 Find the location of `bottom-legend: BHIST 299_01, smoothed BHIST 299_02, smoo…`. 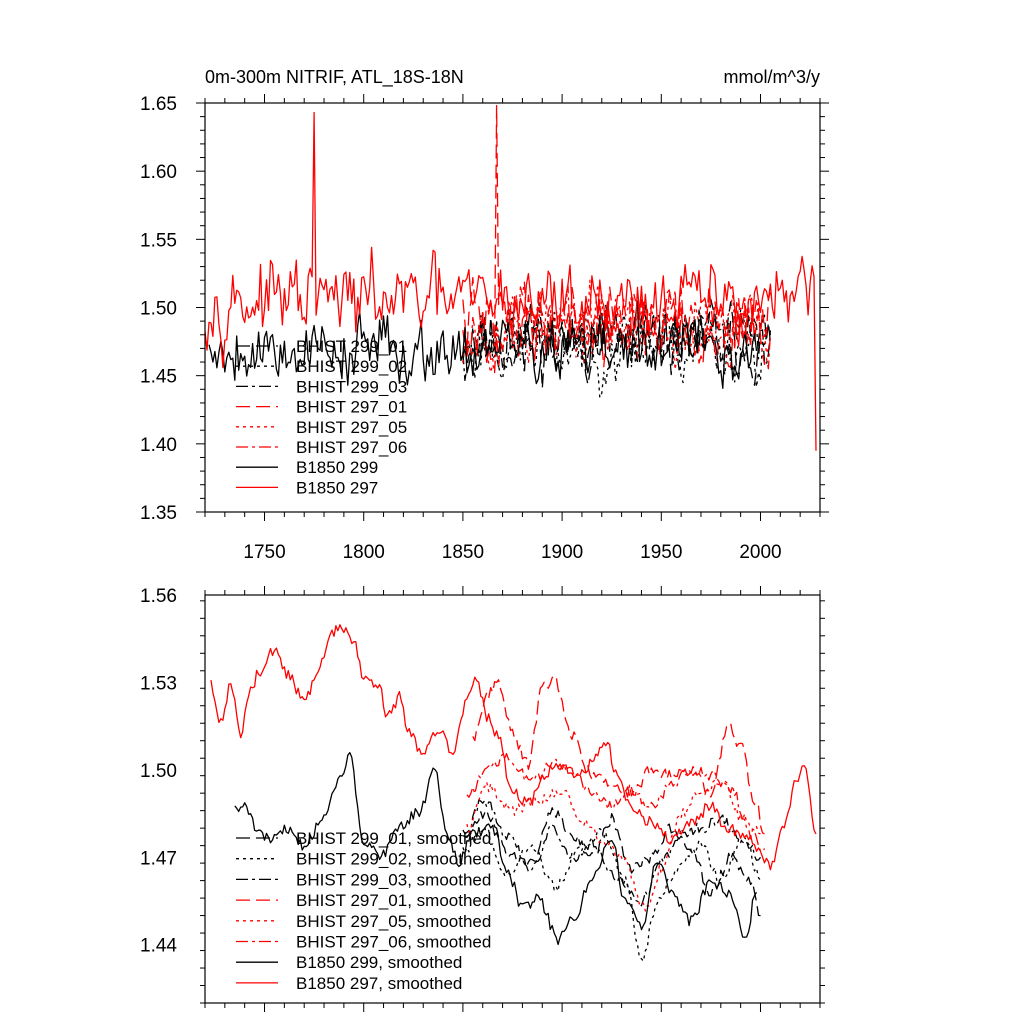

bottom-legend: BHIST 299_01, smoothed BHIST 299_02, smoo… is located at coordinates (363, 911).